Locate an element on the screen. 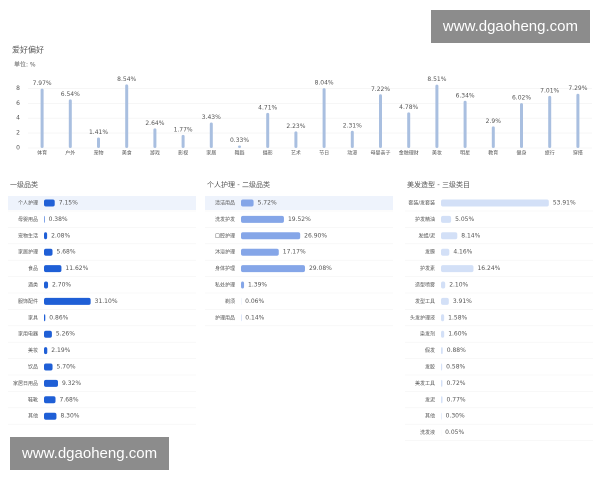  unit-label: 单位: % is located at coordinates (25, 65).